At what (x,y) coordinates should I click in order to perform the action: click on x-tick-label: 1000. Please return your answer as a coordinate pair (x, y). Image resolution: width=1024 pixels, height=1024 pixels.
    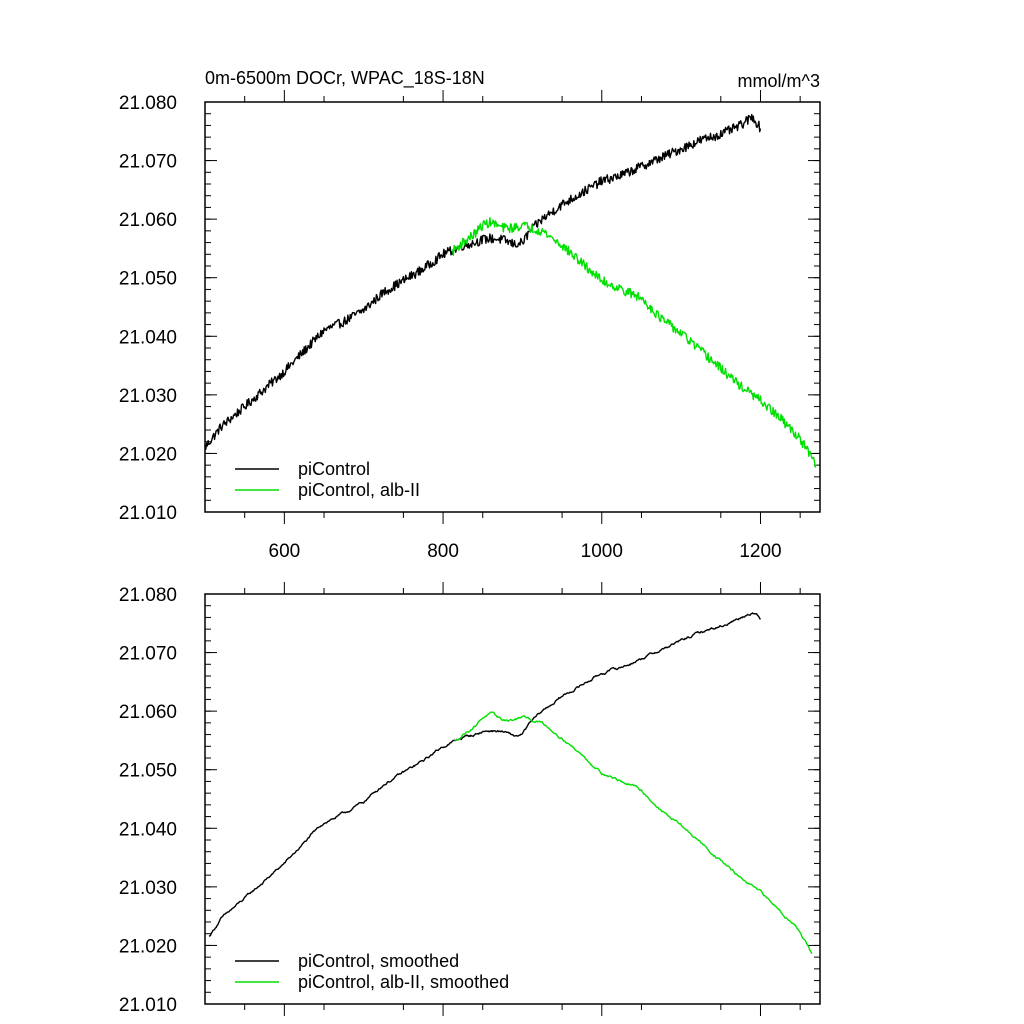
    Looking at the image, I should click on (602, 551).